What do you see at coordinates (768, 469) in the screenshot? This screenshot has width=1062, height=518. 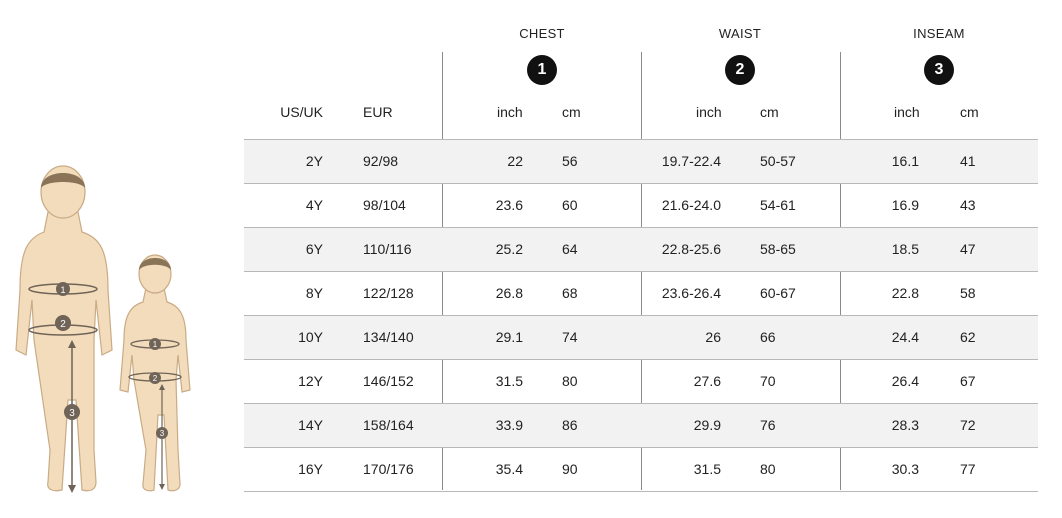 I see `waist-cm-cell: 80` at bounding box center [768, 469].